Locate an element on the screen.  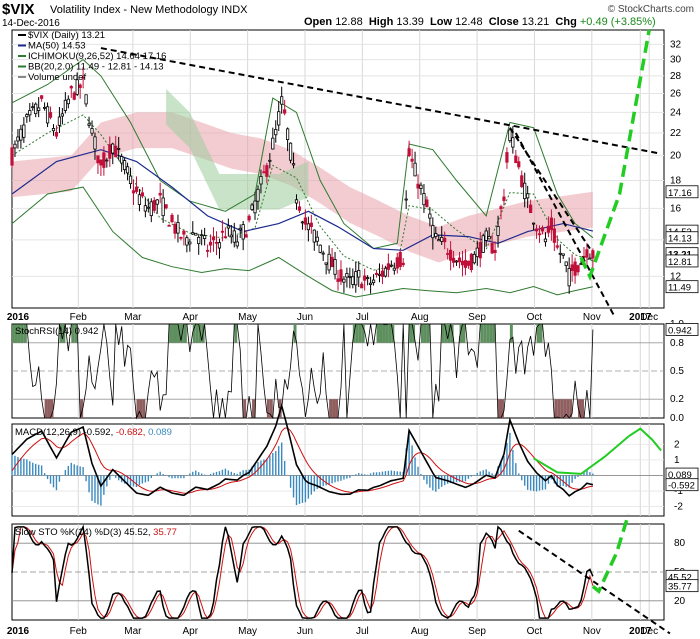
value-tag-label: 12.81 is located at coordinates (680, 262).